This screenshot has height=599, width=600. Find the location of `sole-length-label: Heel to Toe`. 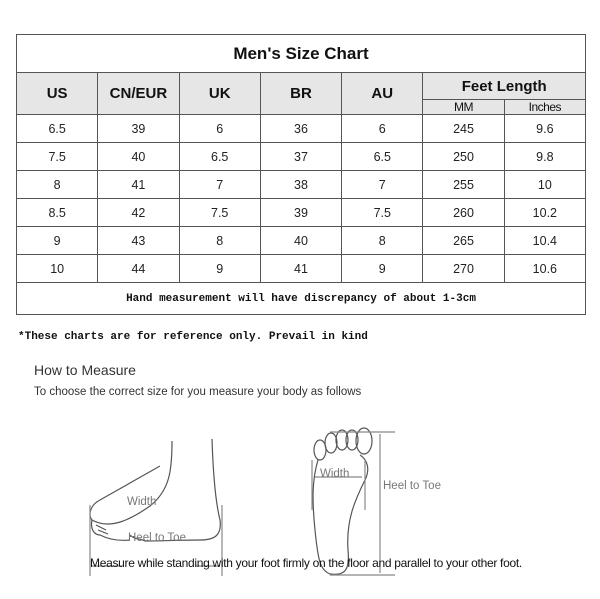

sole-length-label: Heel to Toe is located at coordinates (412, 486).